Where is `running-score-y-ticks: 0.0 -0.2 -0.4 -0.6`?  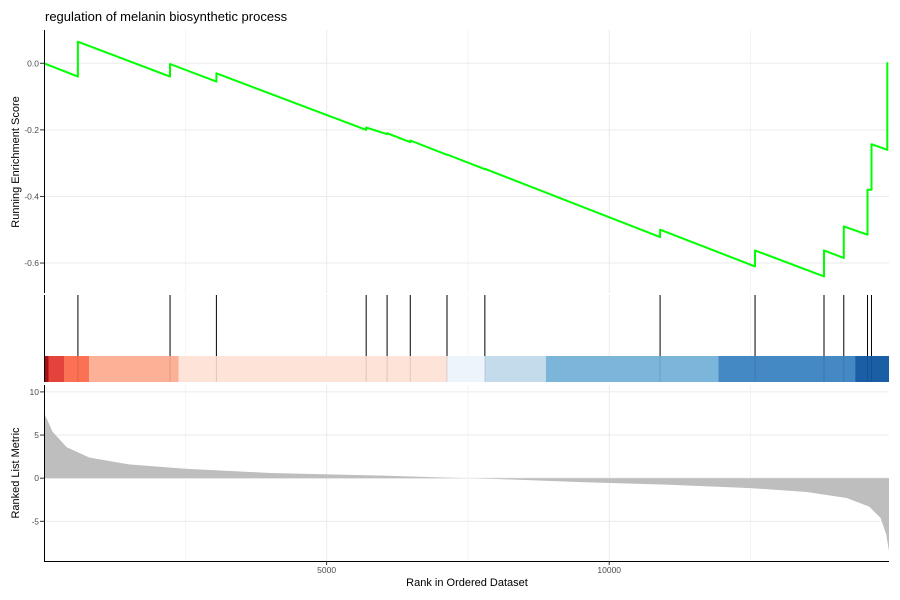 running-score-y-ticks: 0.0 -0.2 -0.4 -0.6 is located at coordinates (34, 163).